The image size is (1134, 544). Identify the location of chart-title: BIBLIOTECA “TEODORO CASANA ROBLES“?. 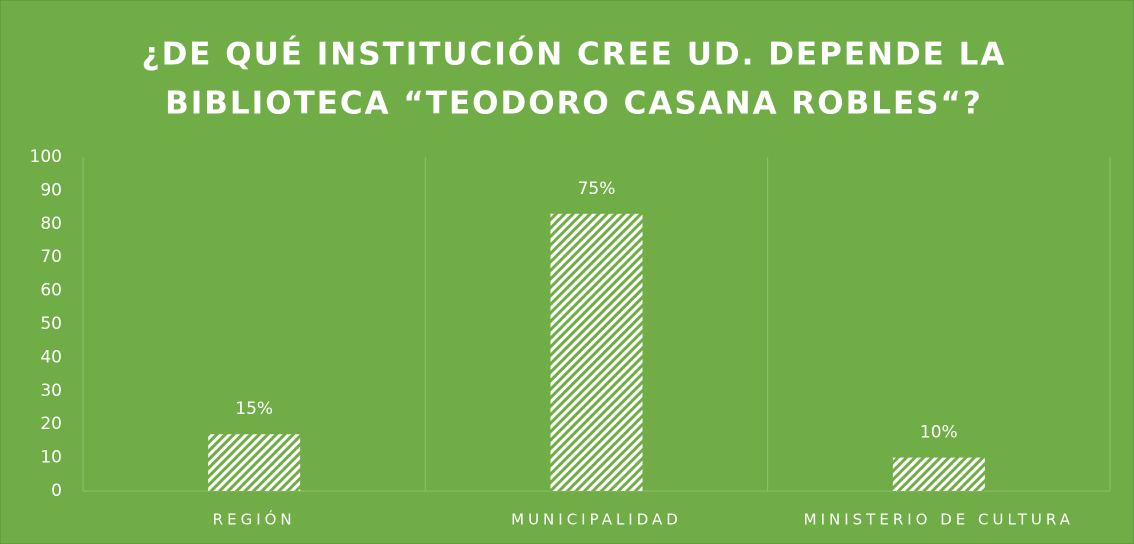
(574, 104).